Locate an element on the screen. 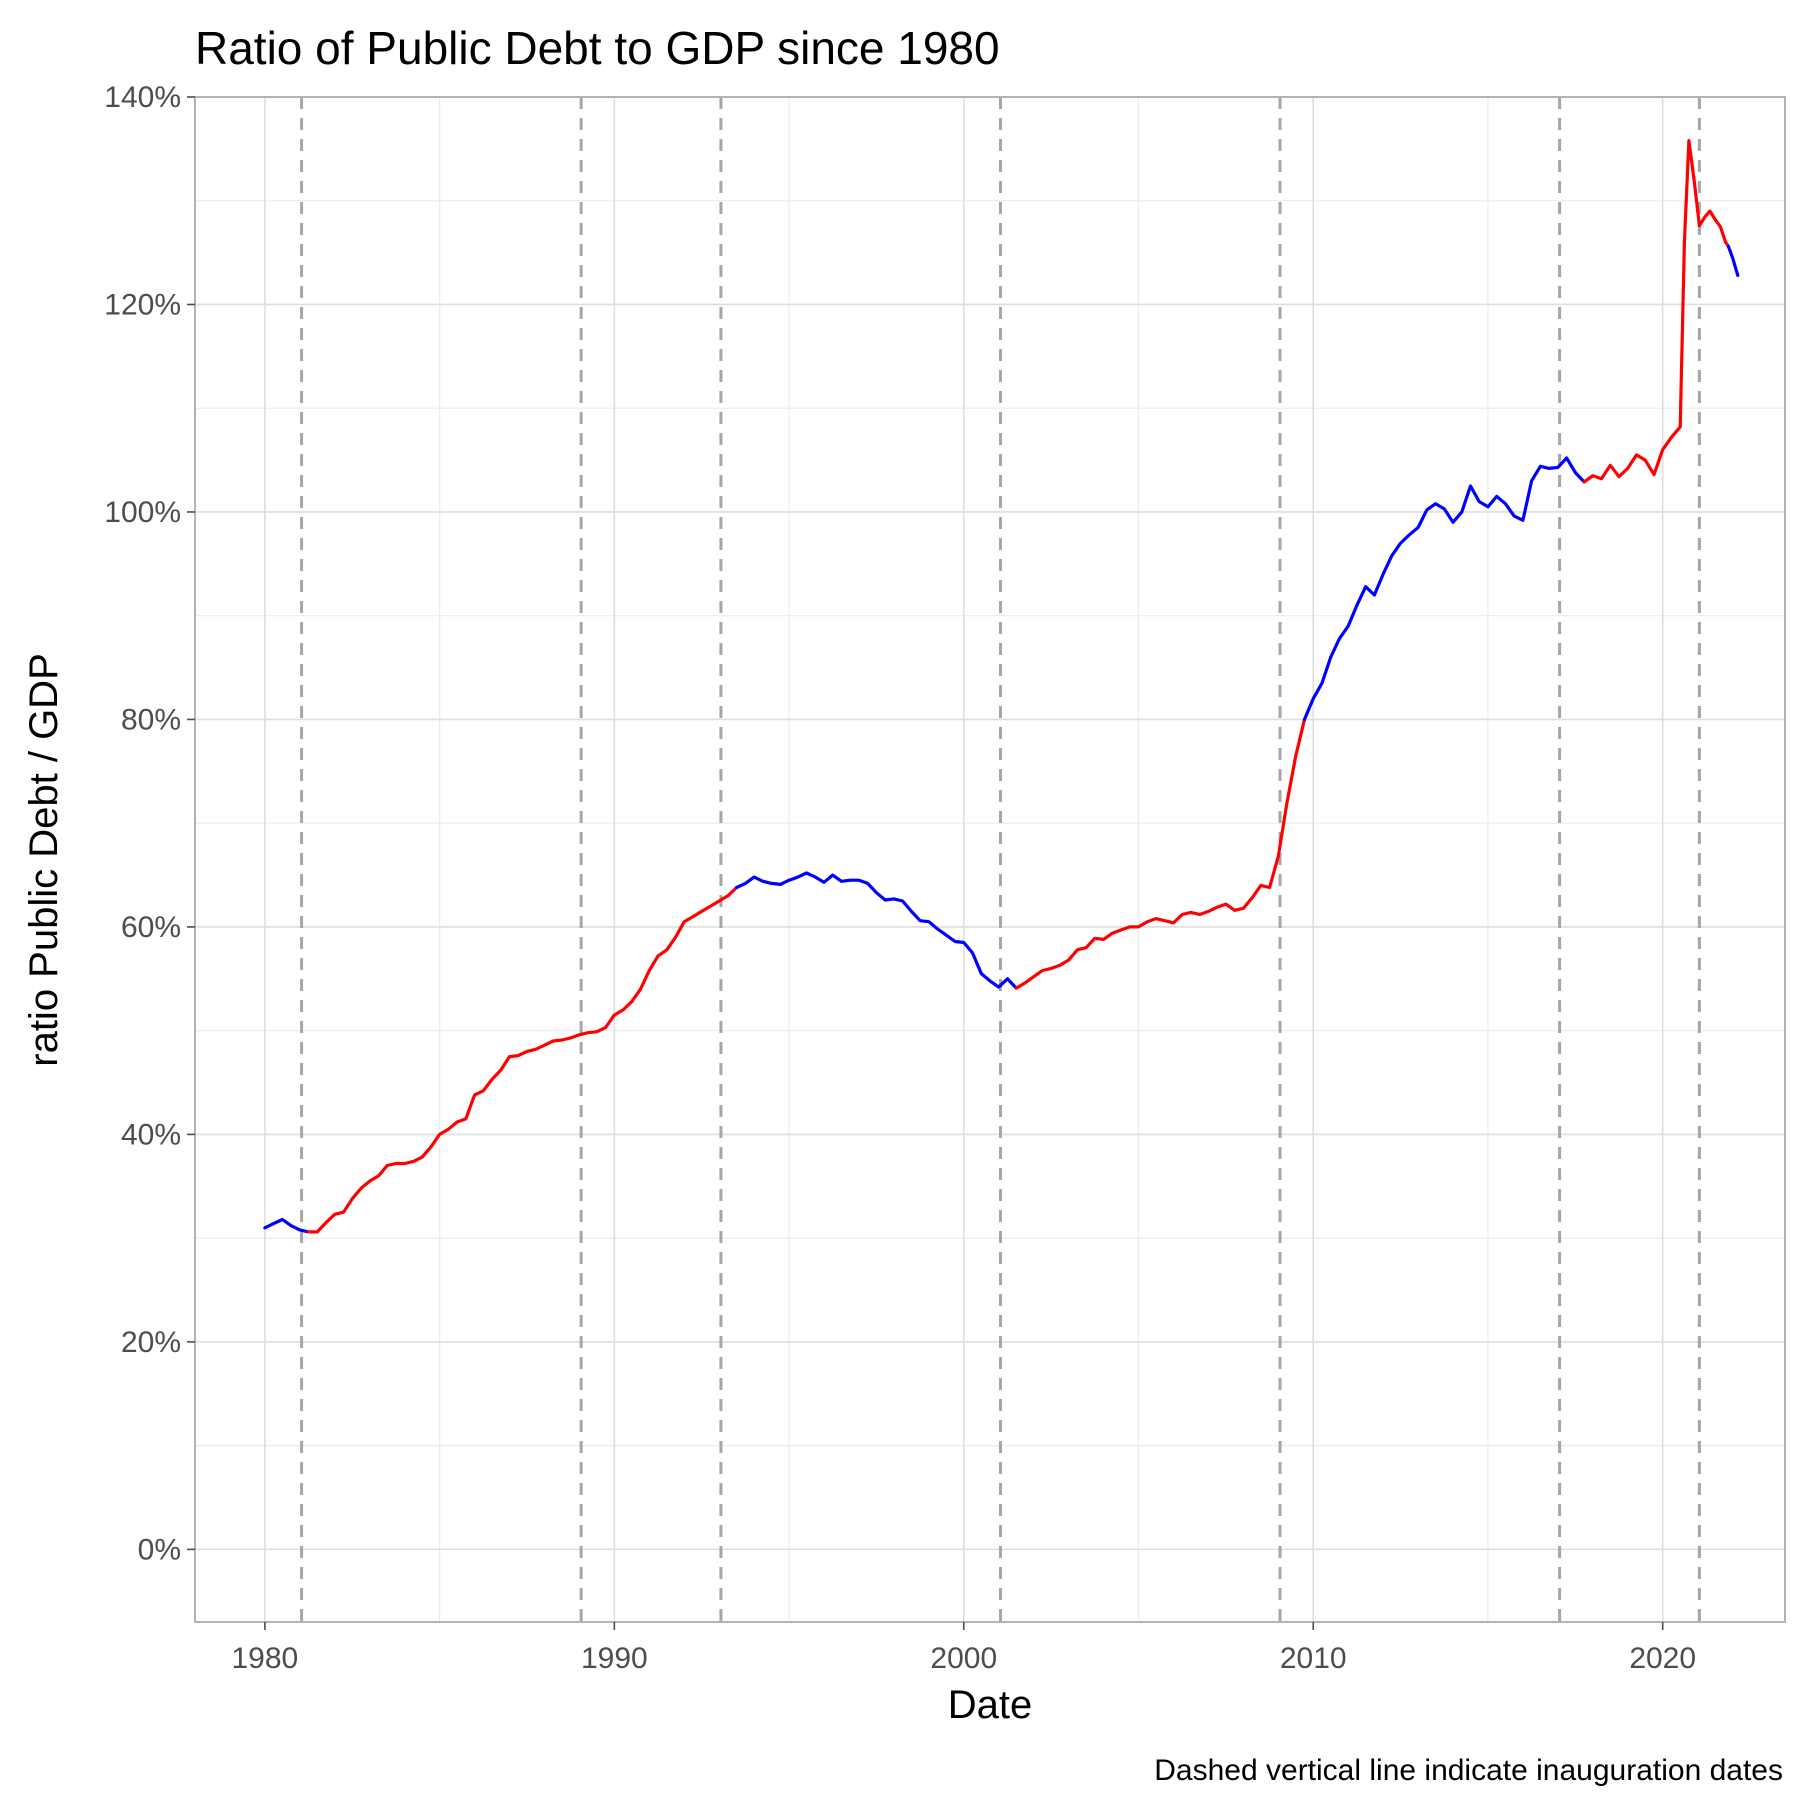 The height and width of the screenshot is (1800, 1800). x-tick-label: 2010 is located at coordinates (1313, 1658).